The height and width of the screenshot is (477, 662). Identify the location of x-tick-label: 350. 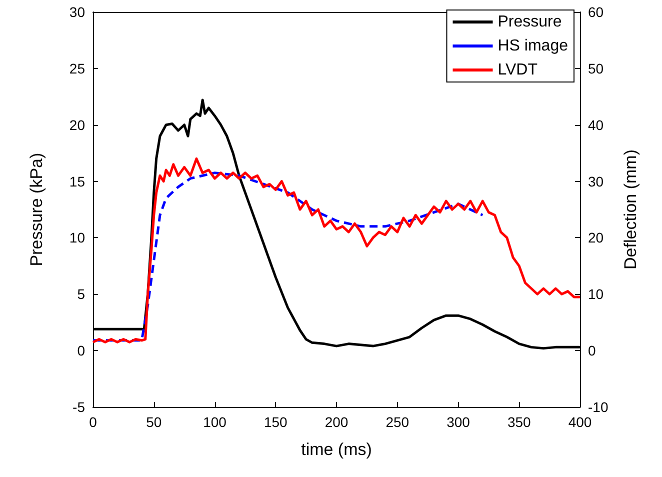
(519, 422).